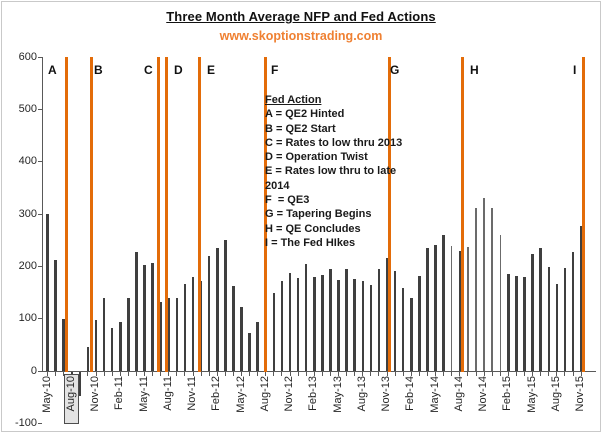  I want to click on event-line-F, so click(265, 214).